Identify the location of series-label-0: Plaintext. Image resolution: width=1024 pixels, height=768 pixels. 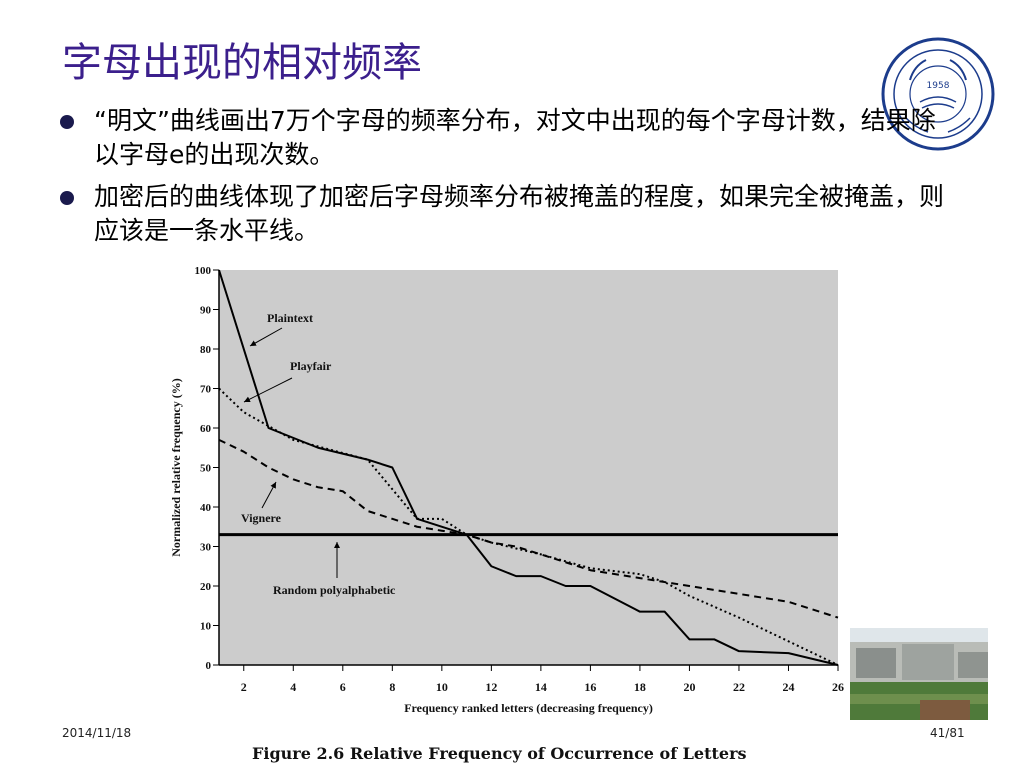
(290, 318).